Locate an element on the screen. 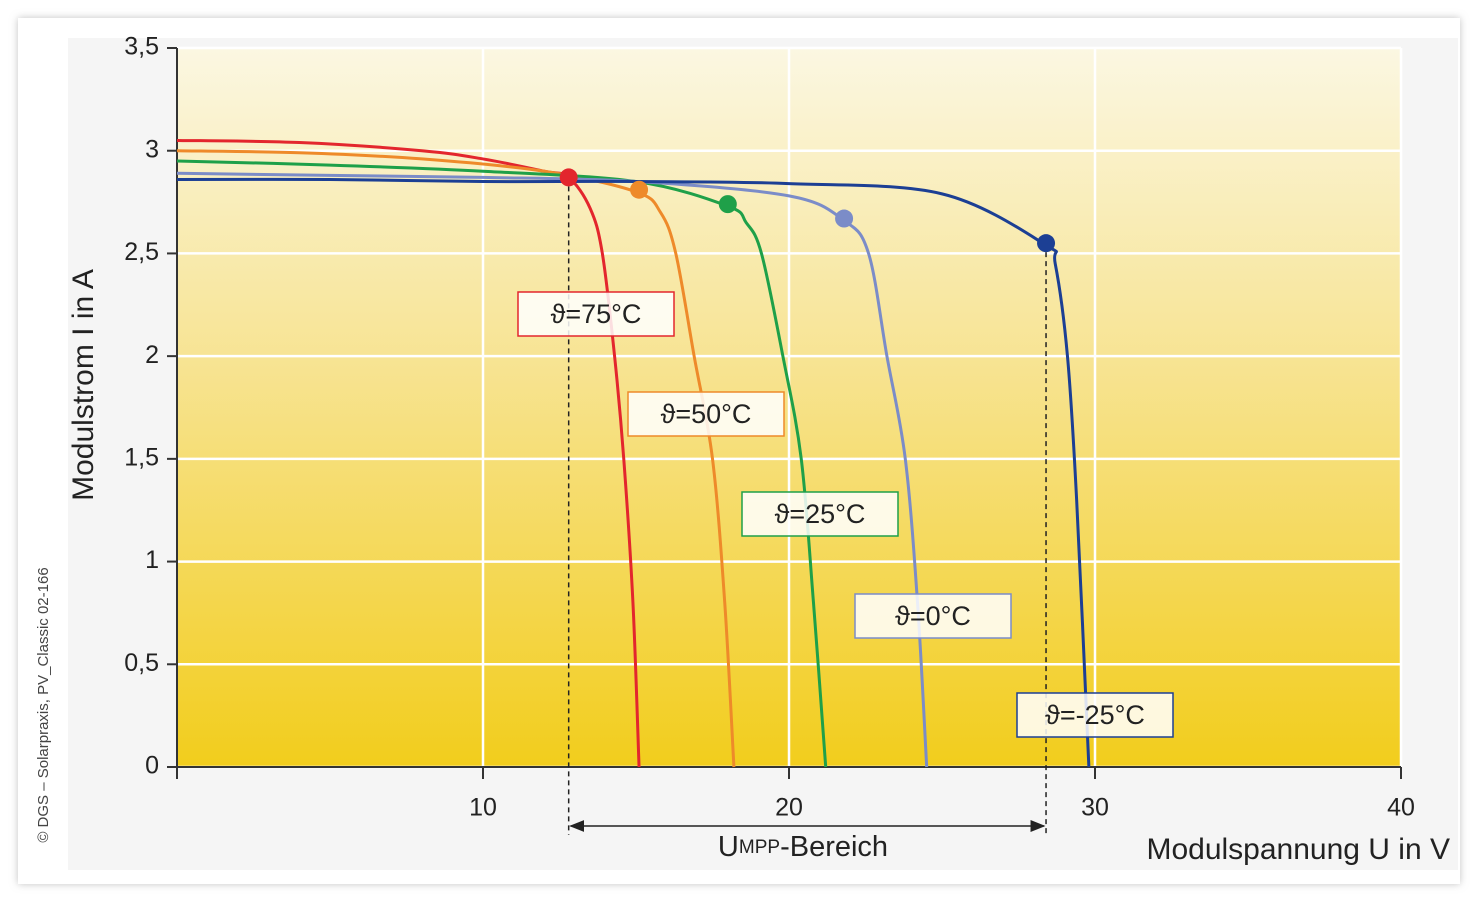 Image resolution: width=1472 pixels, height=902 pixels. range-label-rest: -Bereich is located at coordinates (834, 847).